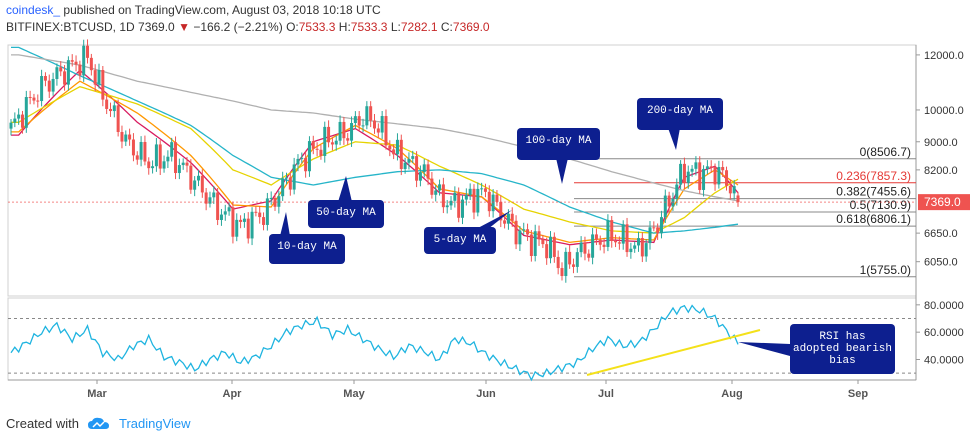  What do you see at coordinates (471, 27) in the screenshot?
I see `close-value: 7369.0` at bounding box center [471, 27].